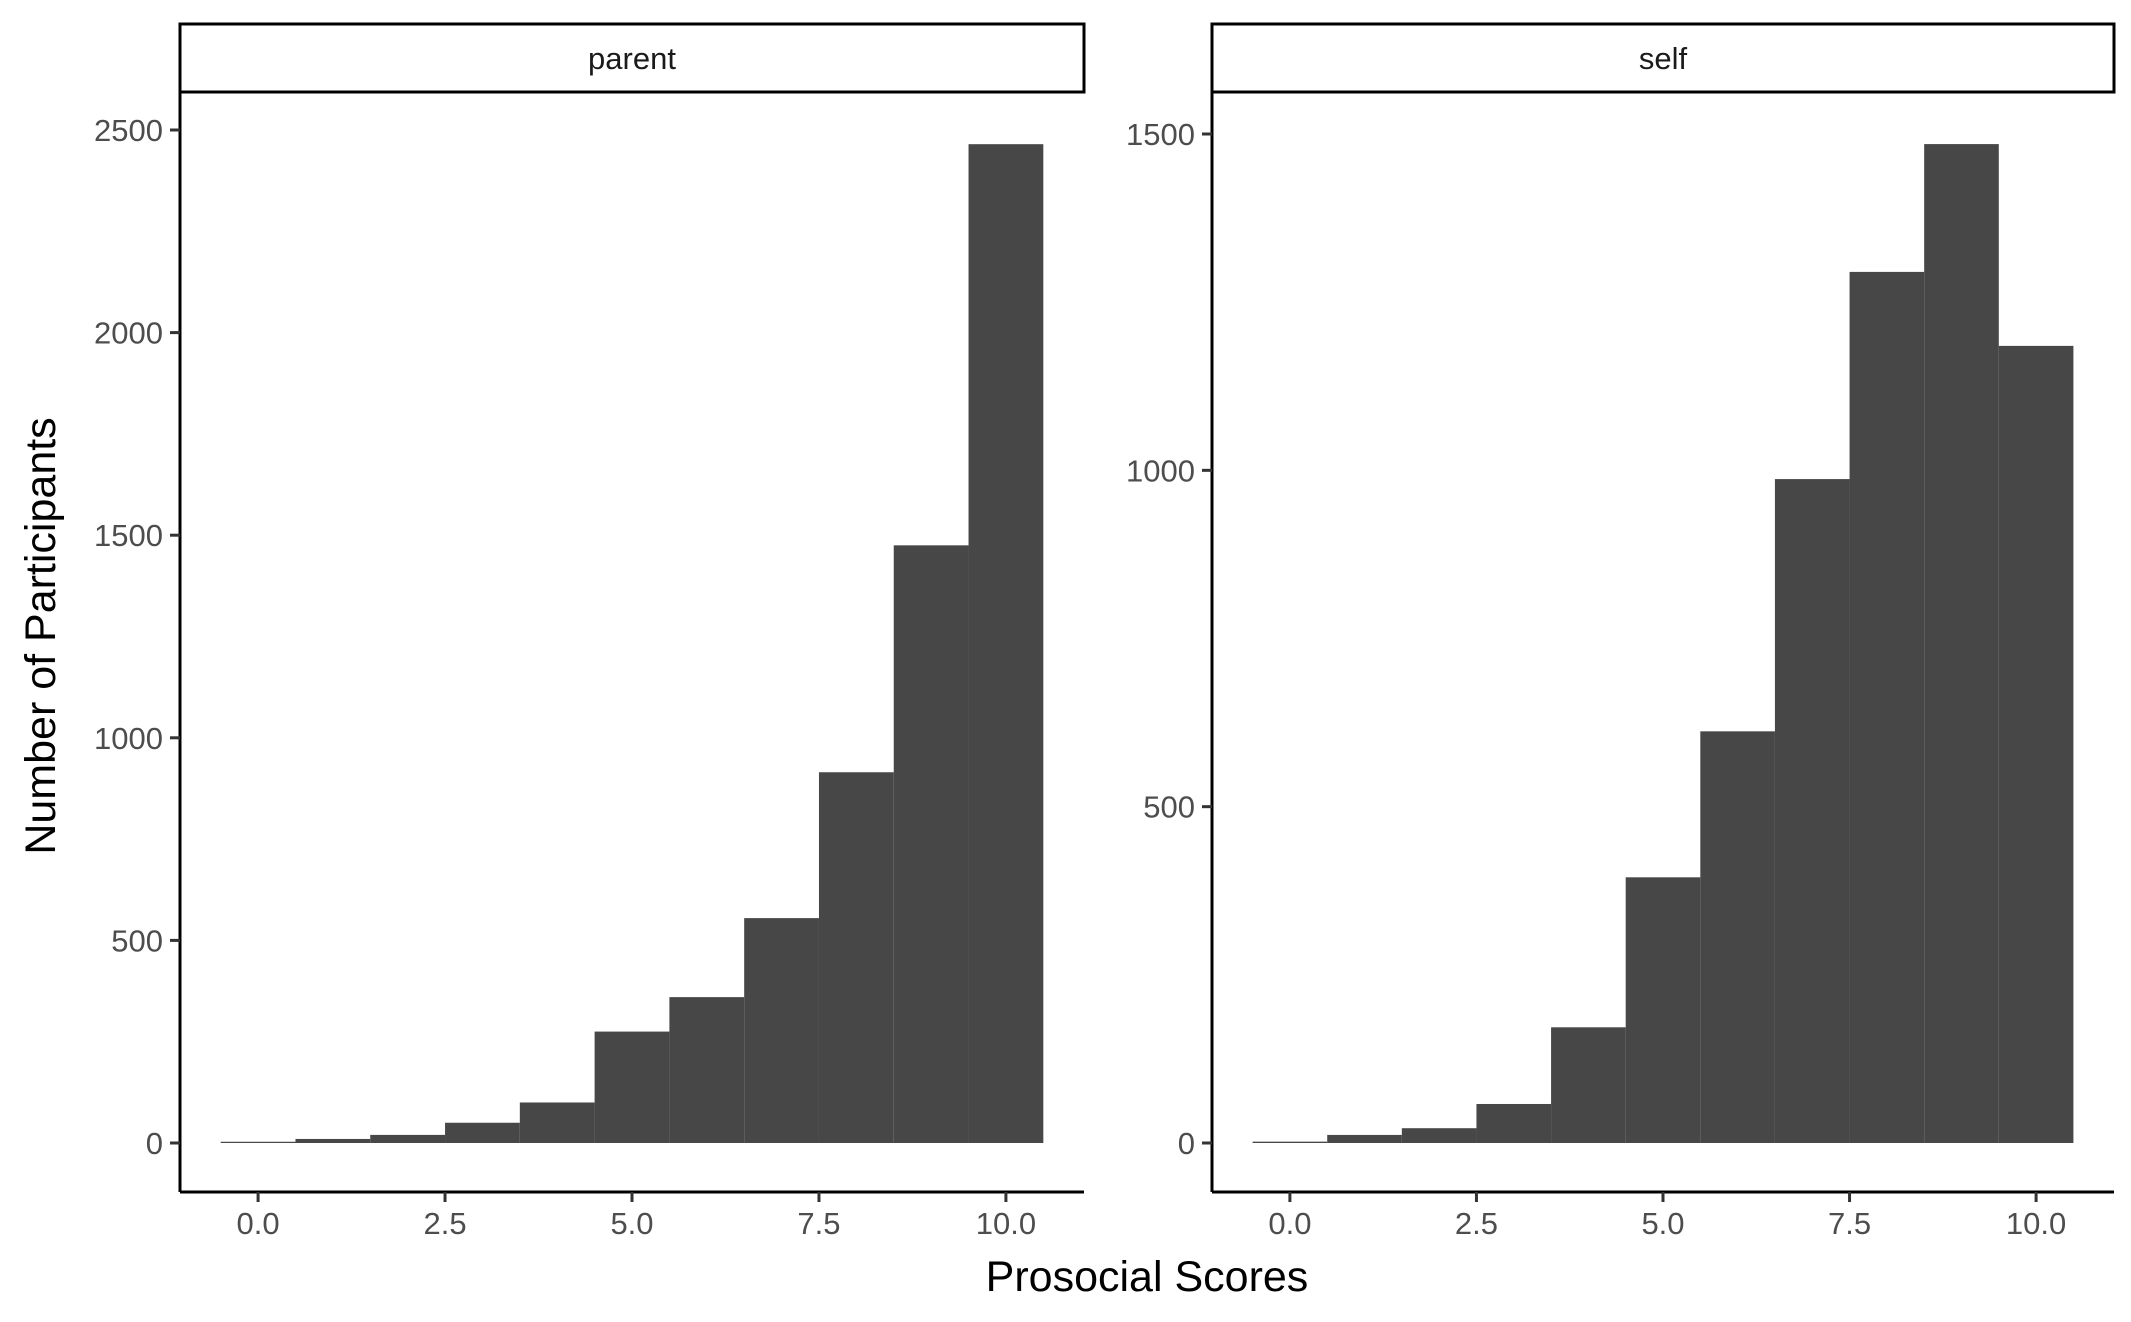 Image resolution: width=2131 pixels, height=1322 pixels. I want to click on x-axis-title: Prosocial Scores, so click(1147, 1277).